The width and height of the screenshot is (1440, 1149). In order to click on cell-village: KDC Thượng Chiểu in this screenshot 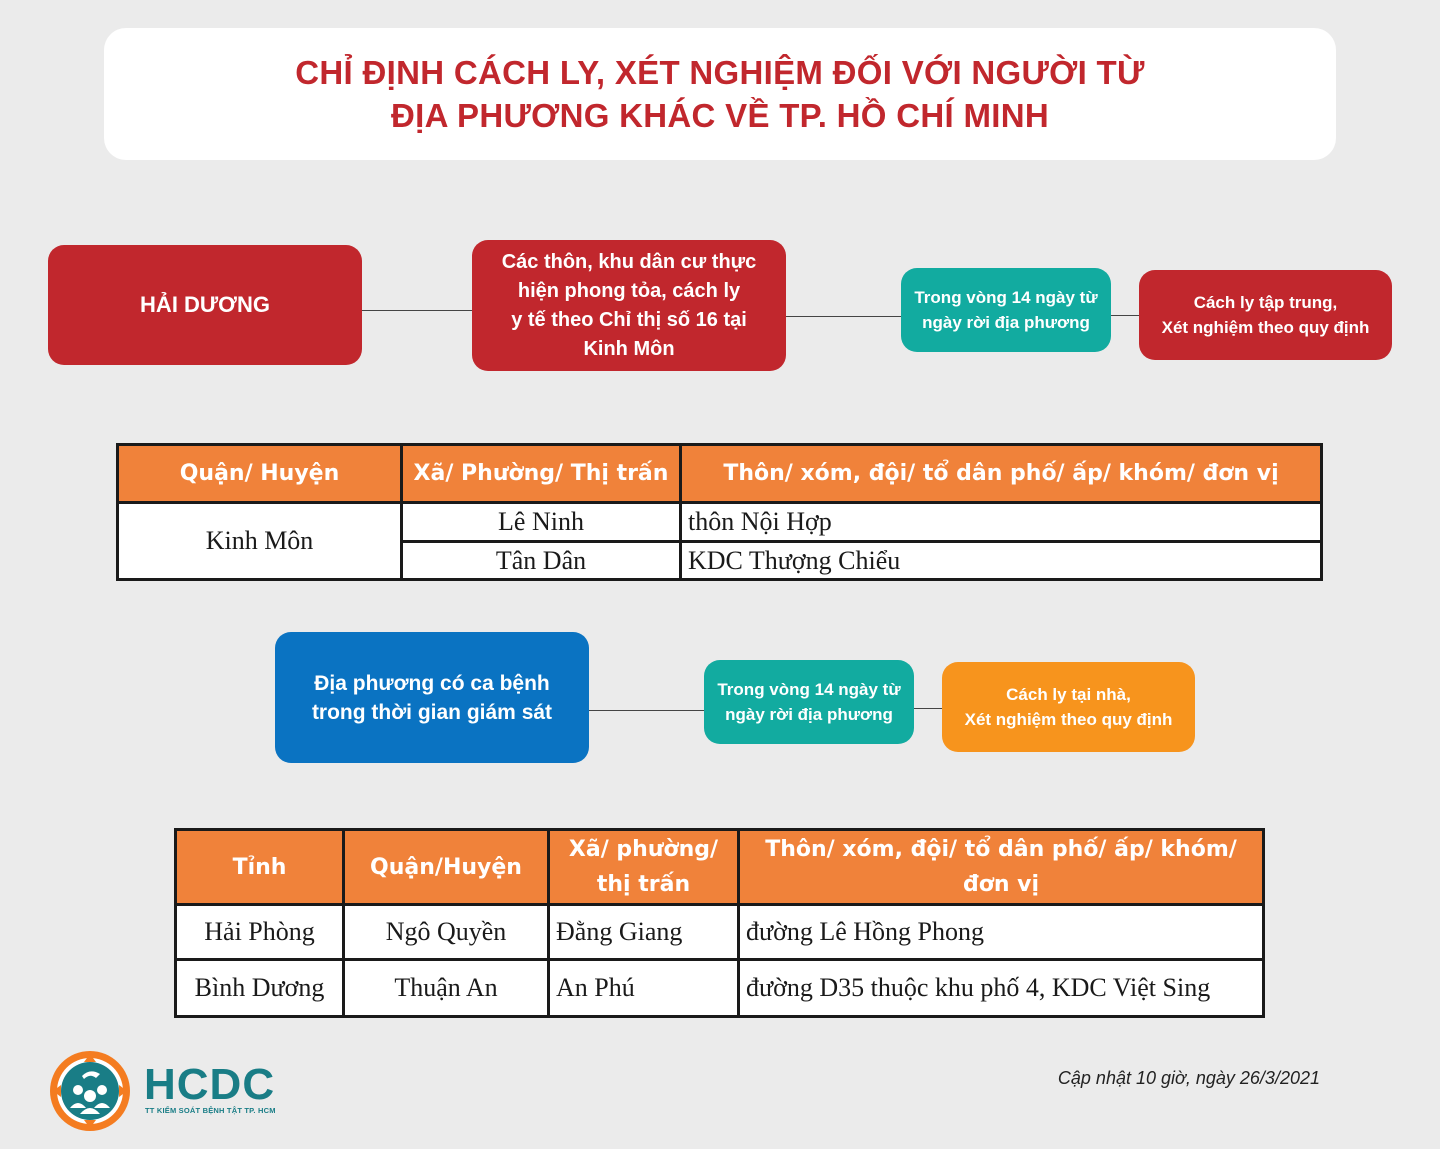, I will do `click(1001, 560)`.